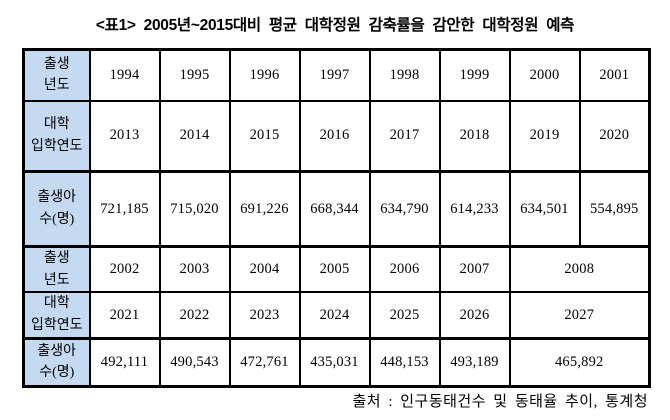 The width and height of the screenshot is (670, 420). Describe the element at coordinates (194, 136) in the screenshot. I see `table-value-cell: 2014` at that location.